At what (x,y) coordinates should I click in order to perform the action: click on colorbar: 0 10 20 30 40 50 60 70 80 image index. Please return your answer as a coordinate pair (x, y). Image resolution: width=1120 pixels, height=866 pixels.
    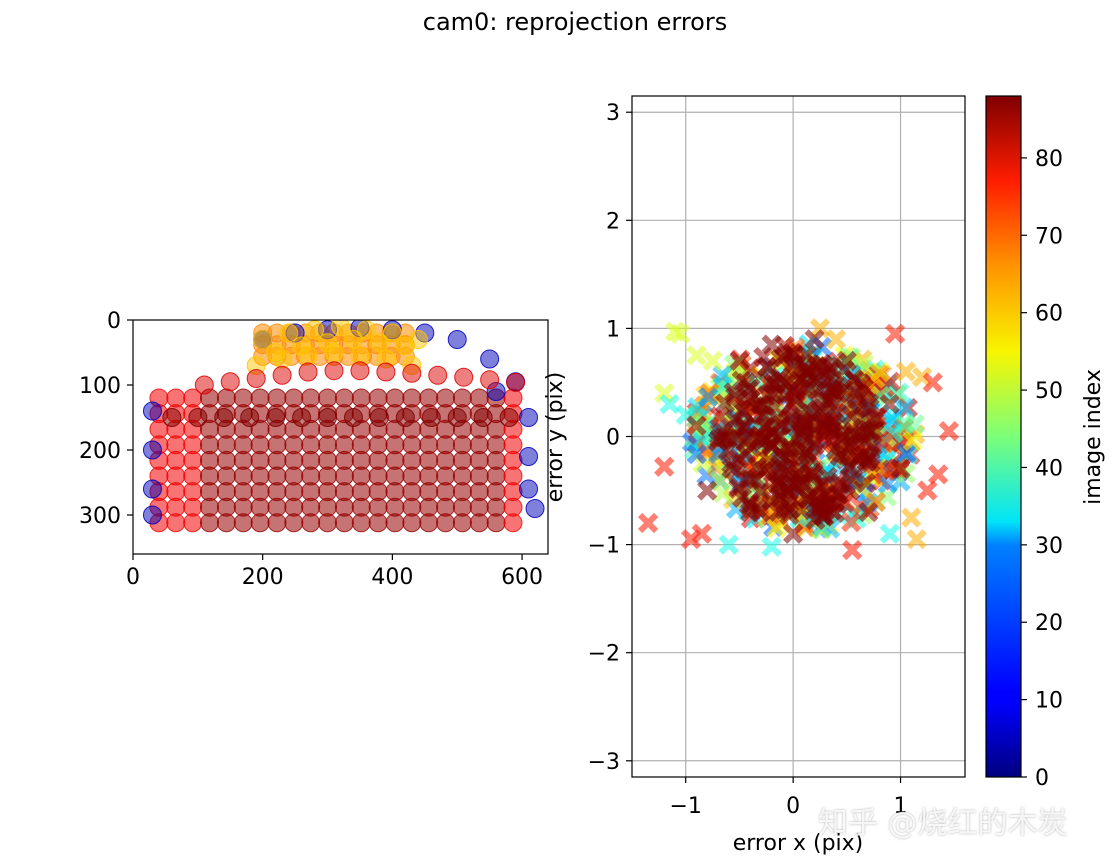
    Looking at the image, I should click on (1045, 443).